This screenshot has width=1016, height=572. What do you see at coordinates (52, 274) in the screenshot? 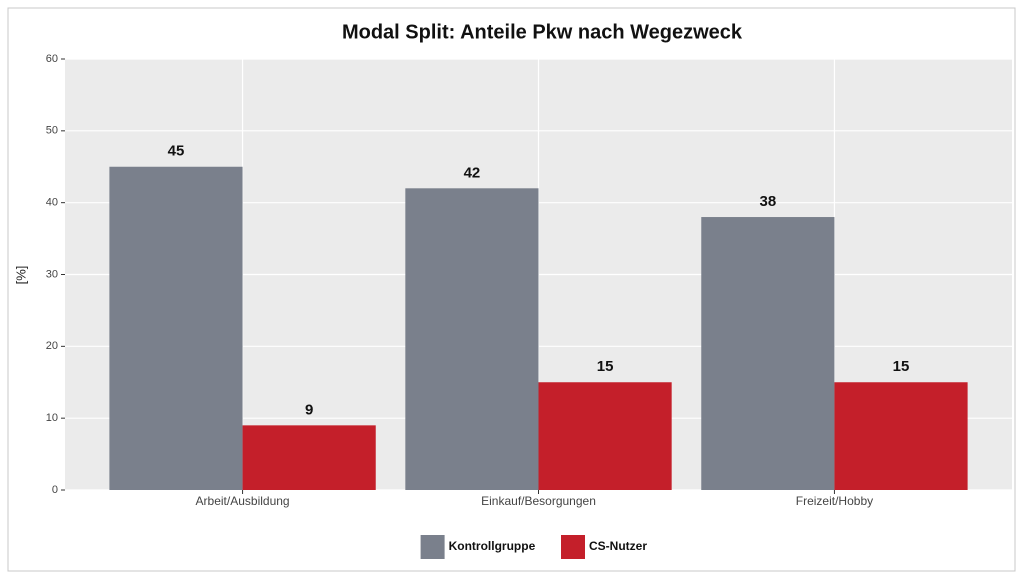
I see `y-tick-label: 30` at bounding box center [52, 274].